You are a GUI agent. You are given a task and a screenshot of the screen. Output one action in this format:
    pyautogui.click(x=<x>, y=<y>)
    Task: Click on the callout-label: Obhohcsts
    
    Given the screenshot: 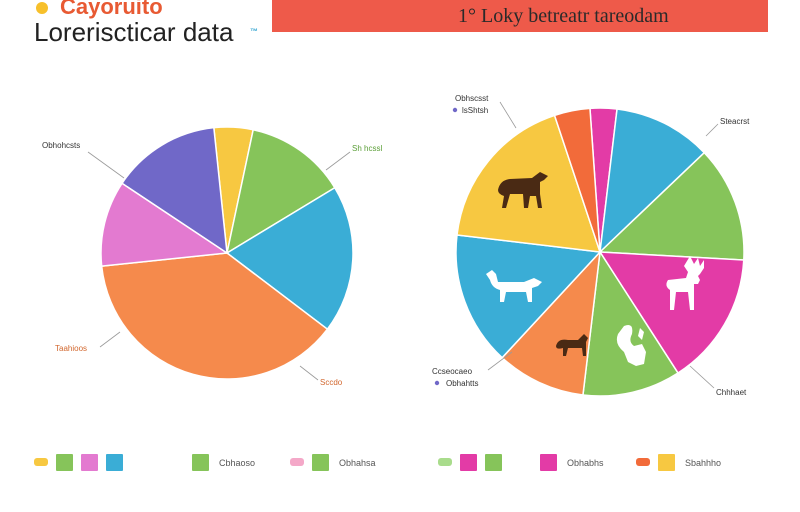 What is the action you would take?
    pyautogui.click(x=61, y=145)
    